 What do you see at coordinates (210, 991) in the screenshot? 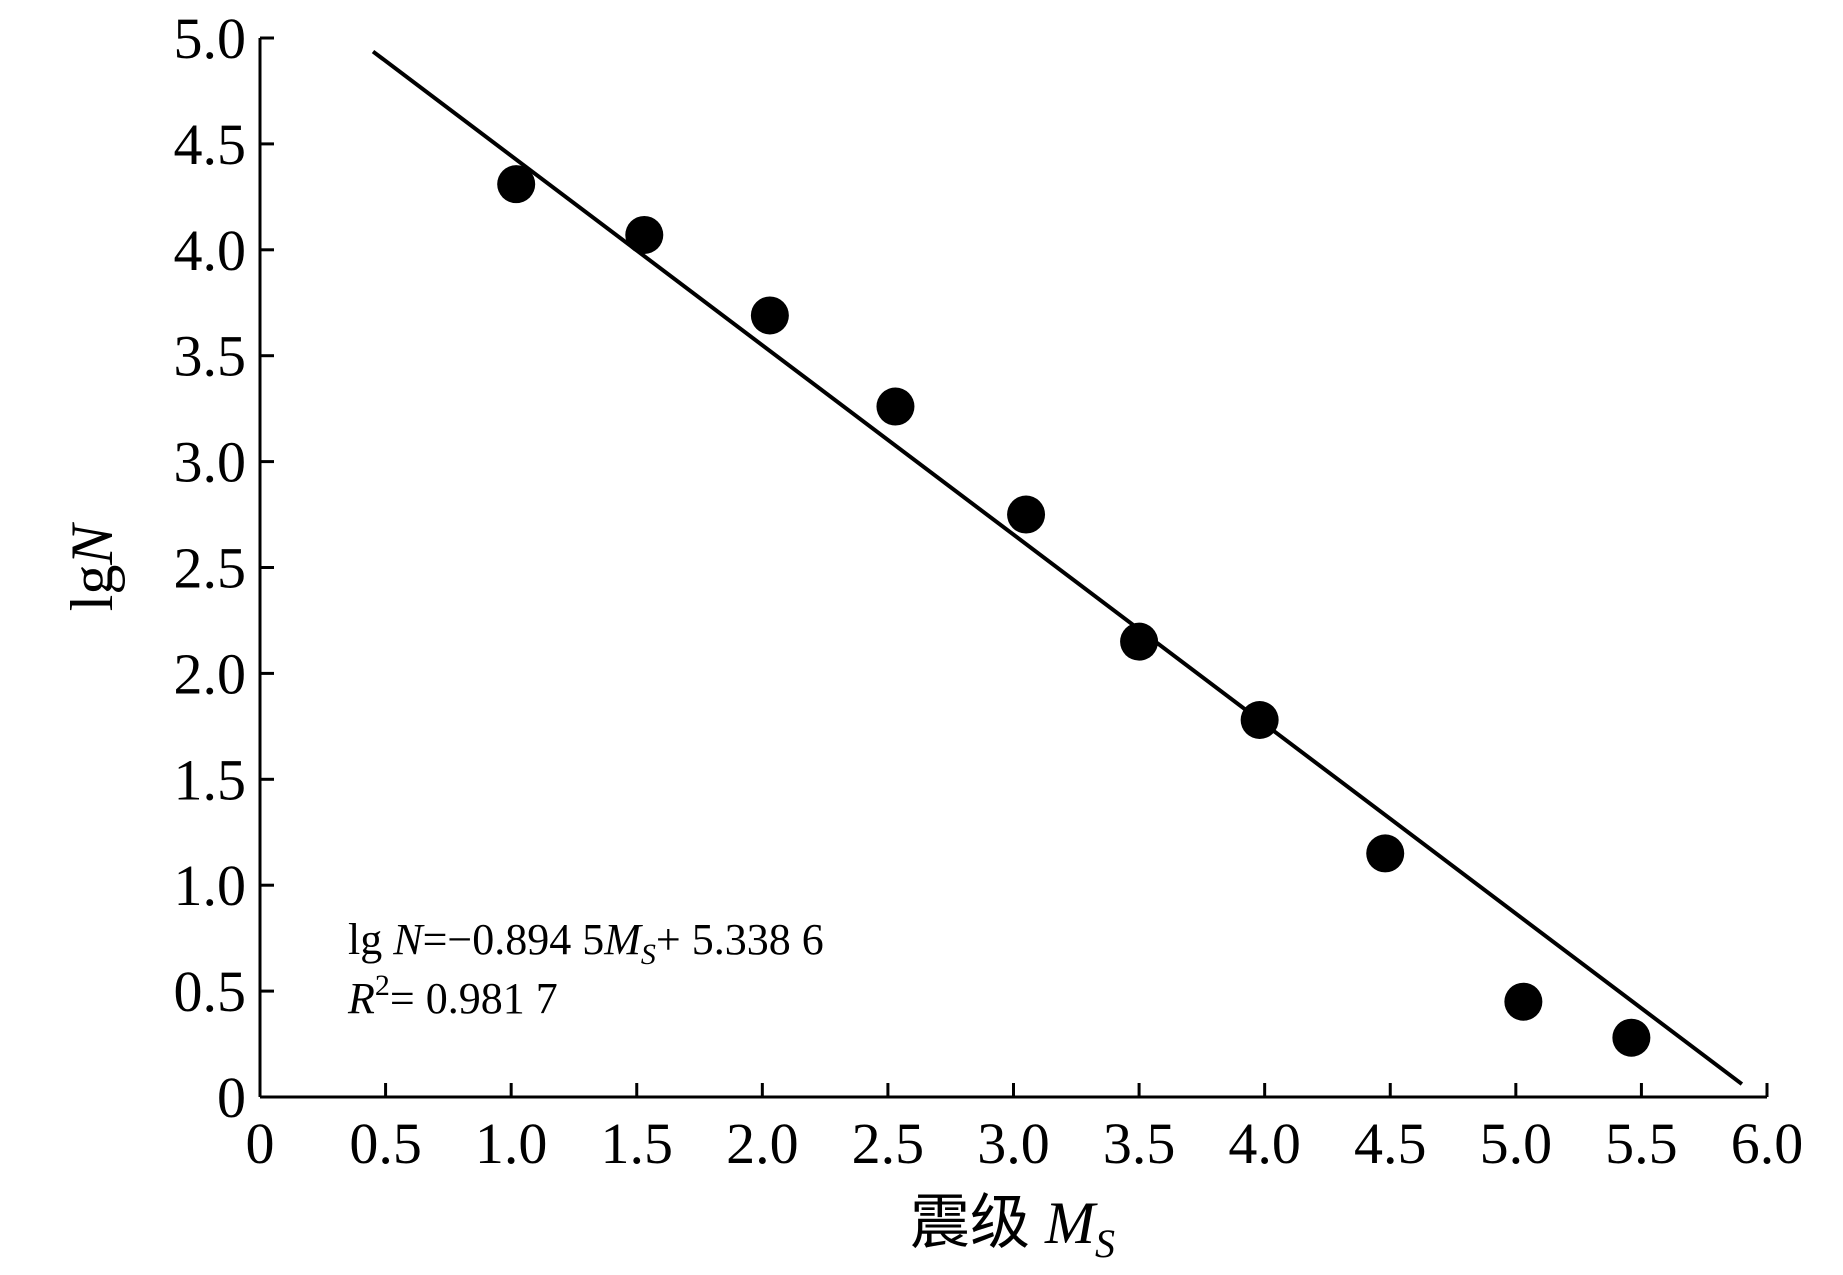
I see `y-tick-label: 0.5` at bounding box center [210, 991].